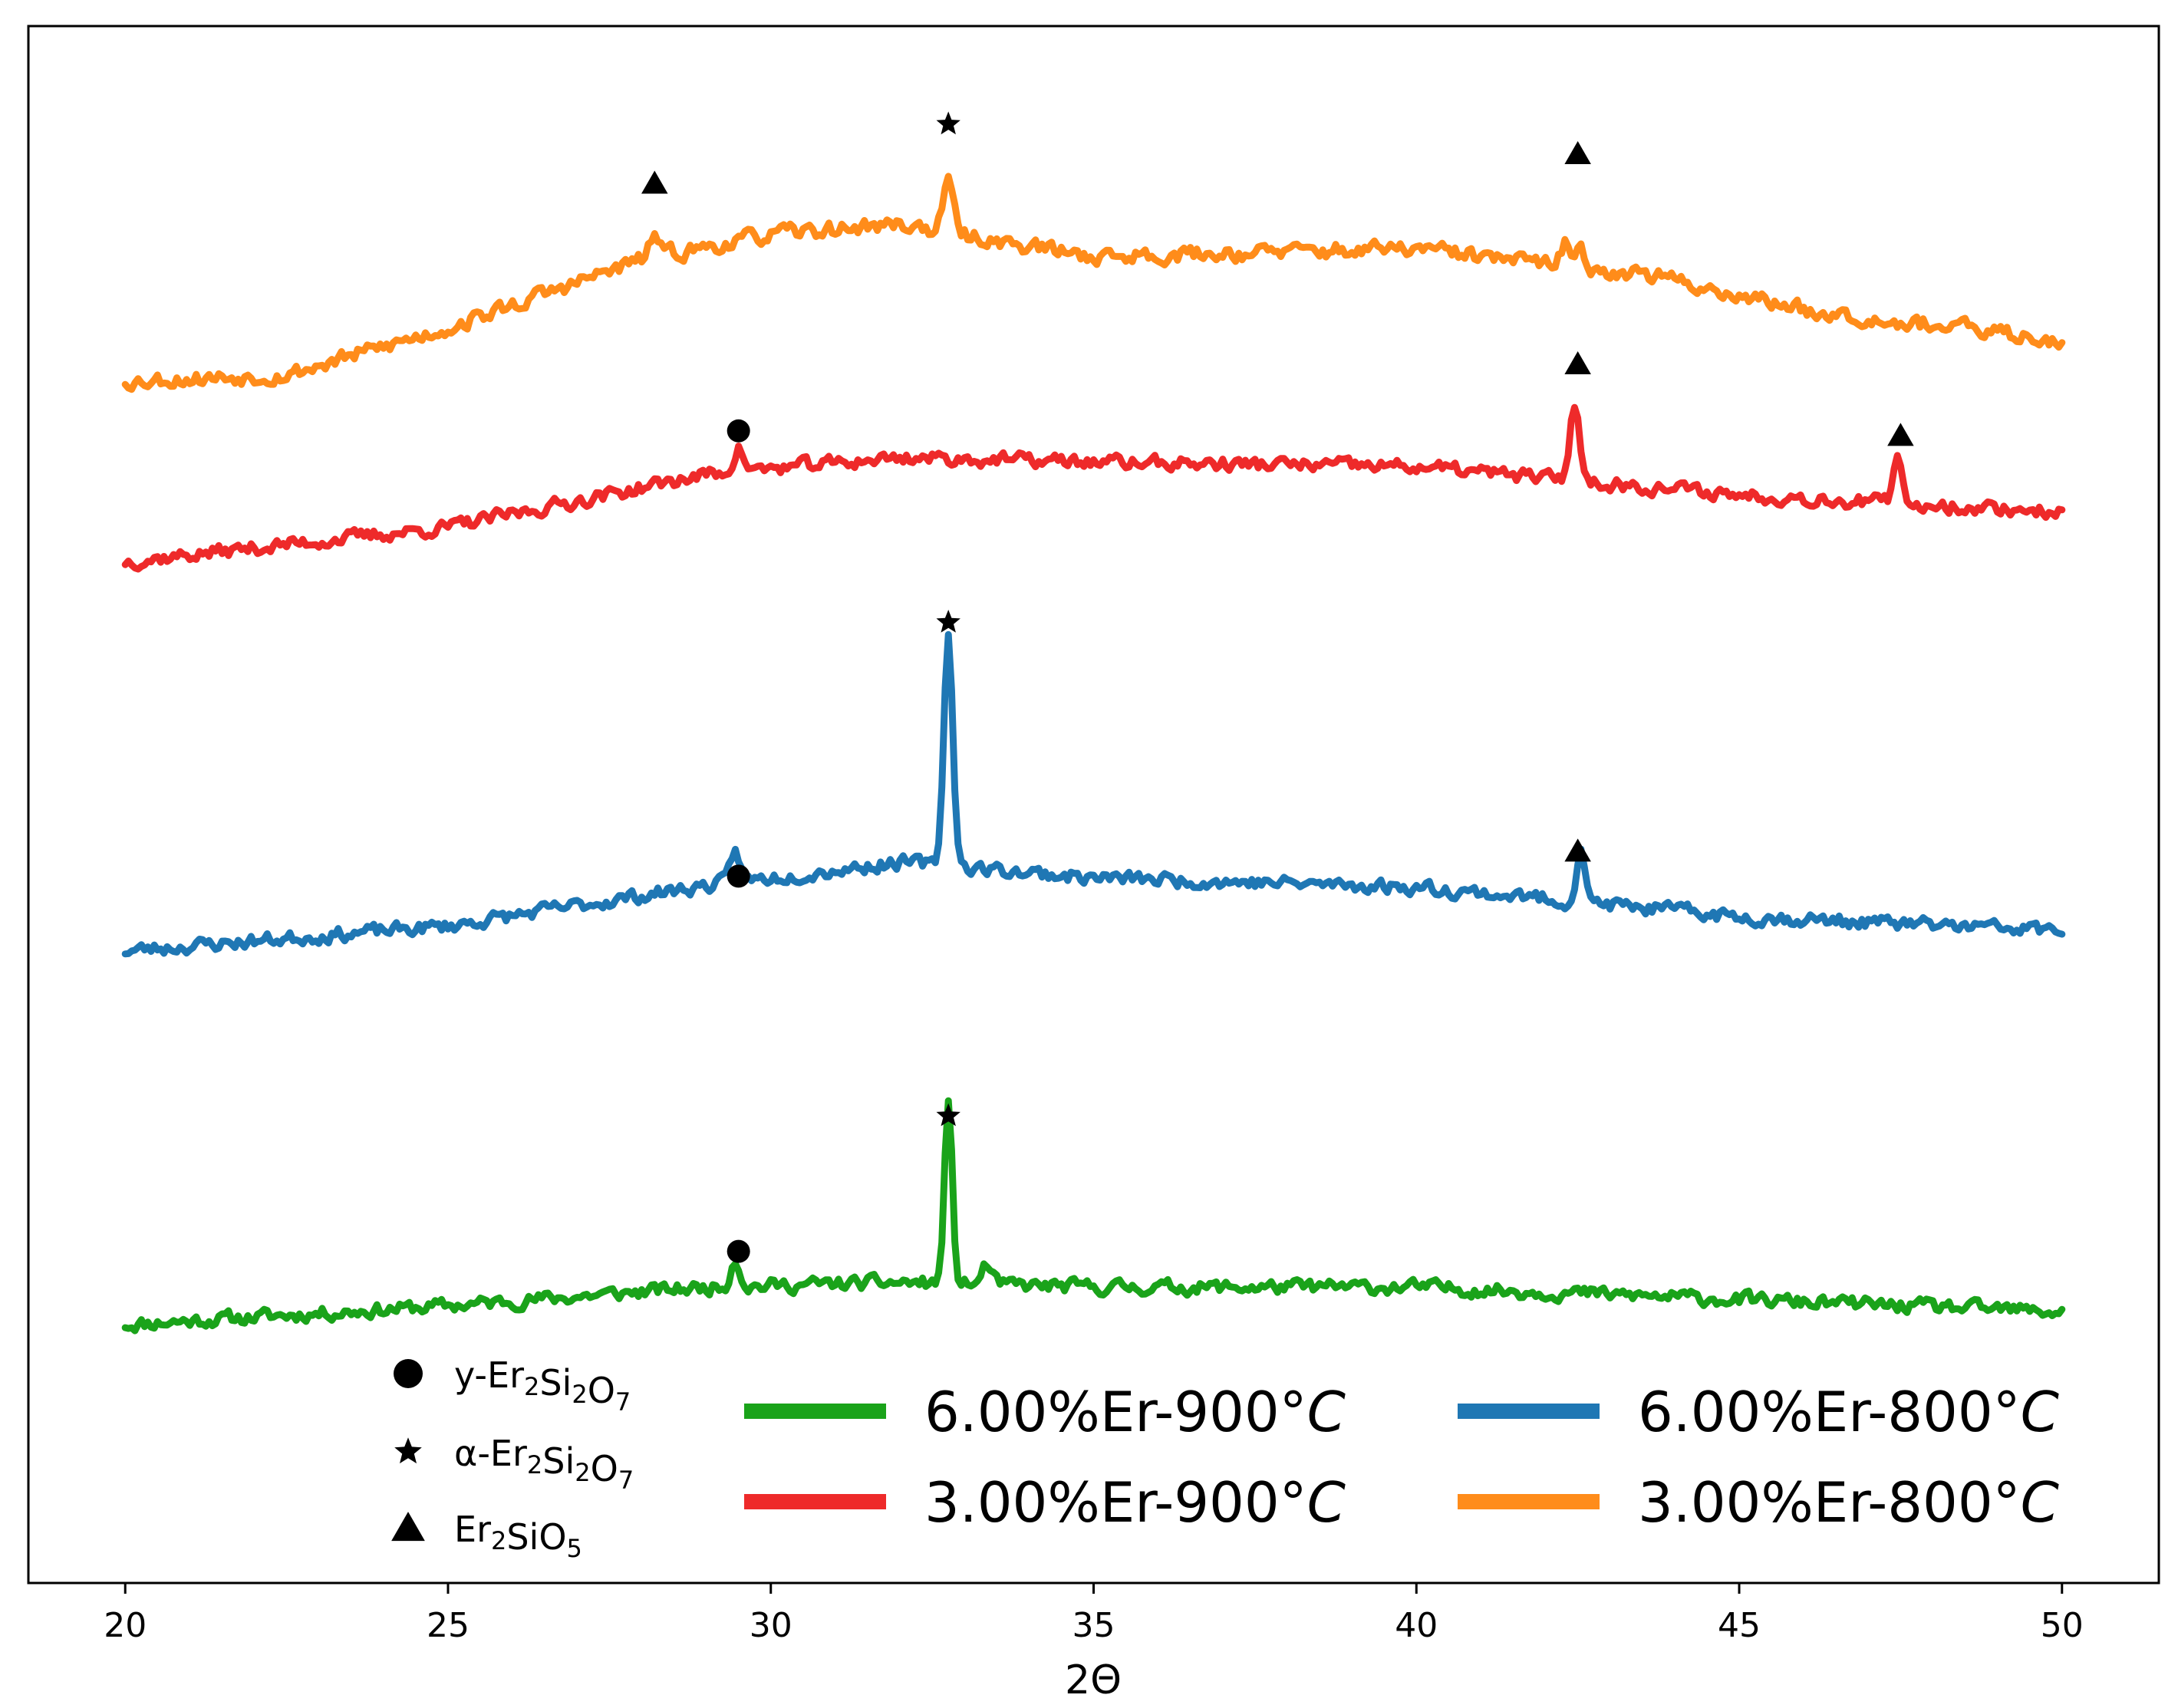 The image size is (2178, 1708). What do you see at coordinates (542, 1386) in the screenshot?
I see `marker-legend-label: y-Er2Si2O7` at bounding box center [542, 1386].